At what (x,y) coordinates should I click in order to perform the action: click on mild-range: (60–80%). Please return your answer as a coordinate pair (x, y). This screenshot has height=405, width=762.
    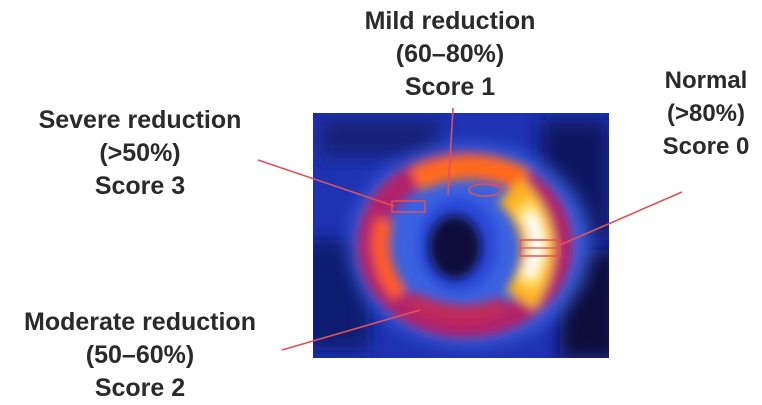
    Looking at the image, I should click on (450, 54).